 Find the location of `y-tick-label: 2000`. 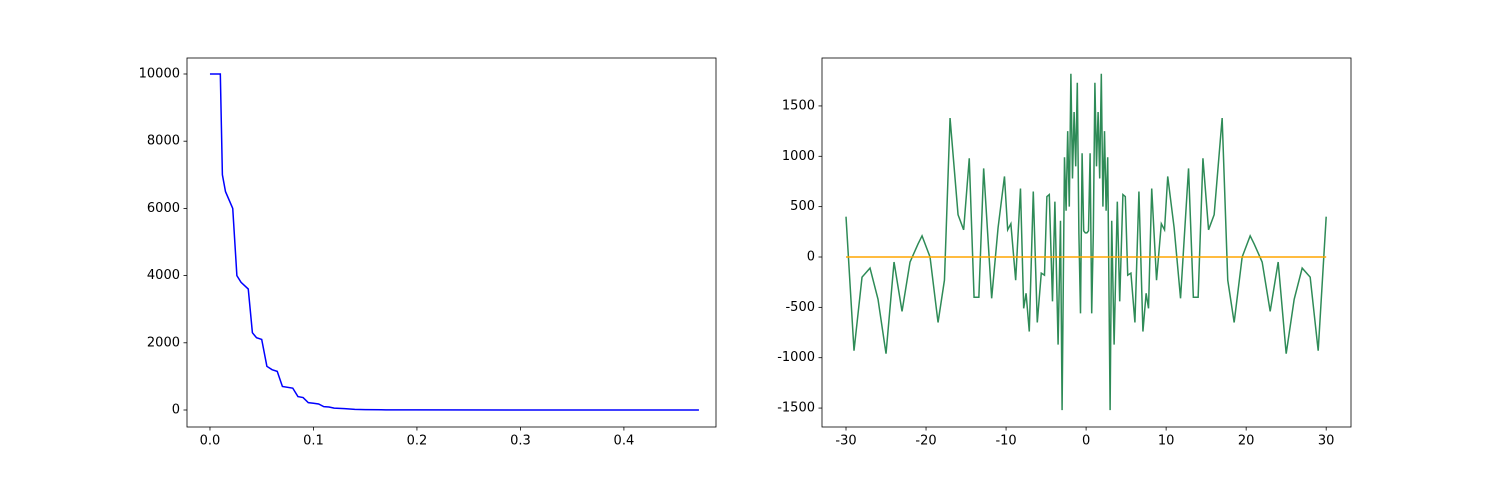

y-tick-label: 2000 is located at coordinates (163, 342).